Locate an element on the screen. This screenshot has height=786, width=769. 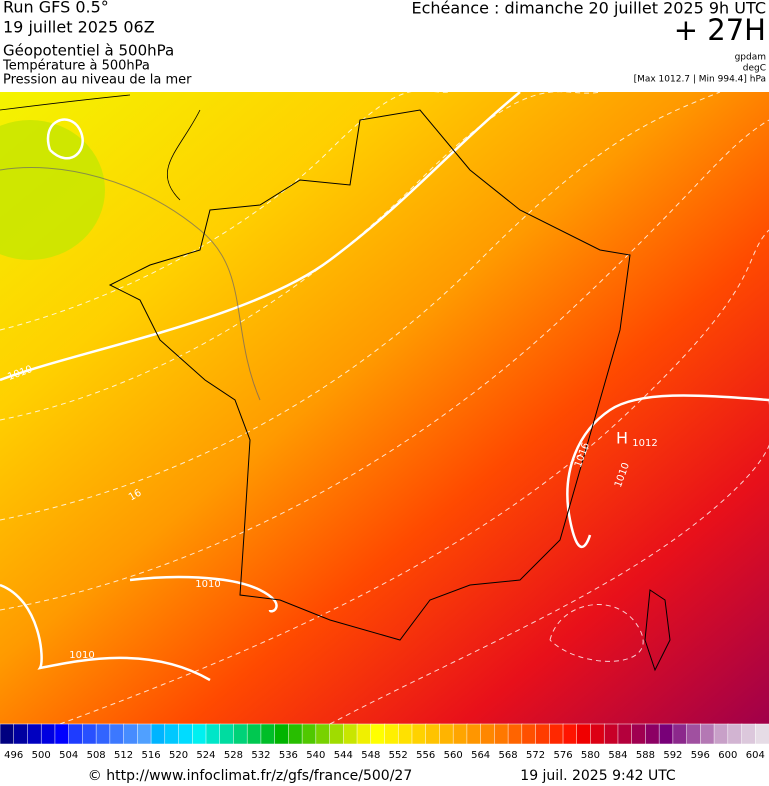
lead-time: + 27H is located at coordinates (720, 30).